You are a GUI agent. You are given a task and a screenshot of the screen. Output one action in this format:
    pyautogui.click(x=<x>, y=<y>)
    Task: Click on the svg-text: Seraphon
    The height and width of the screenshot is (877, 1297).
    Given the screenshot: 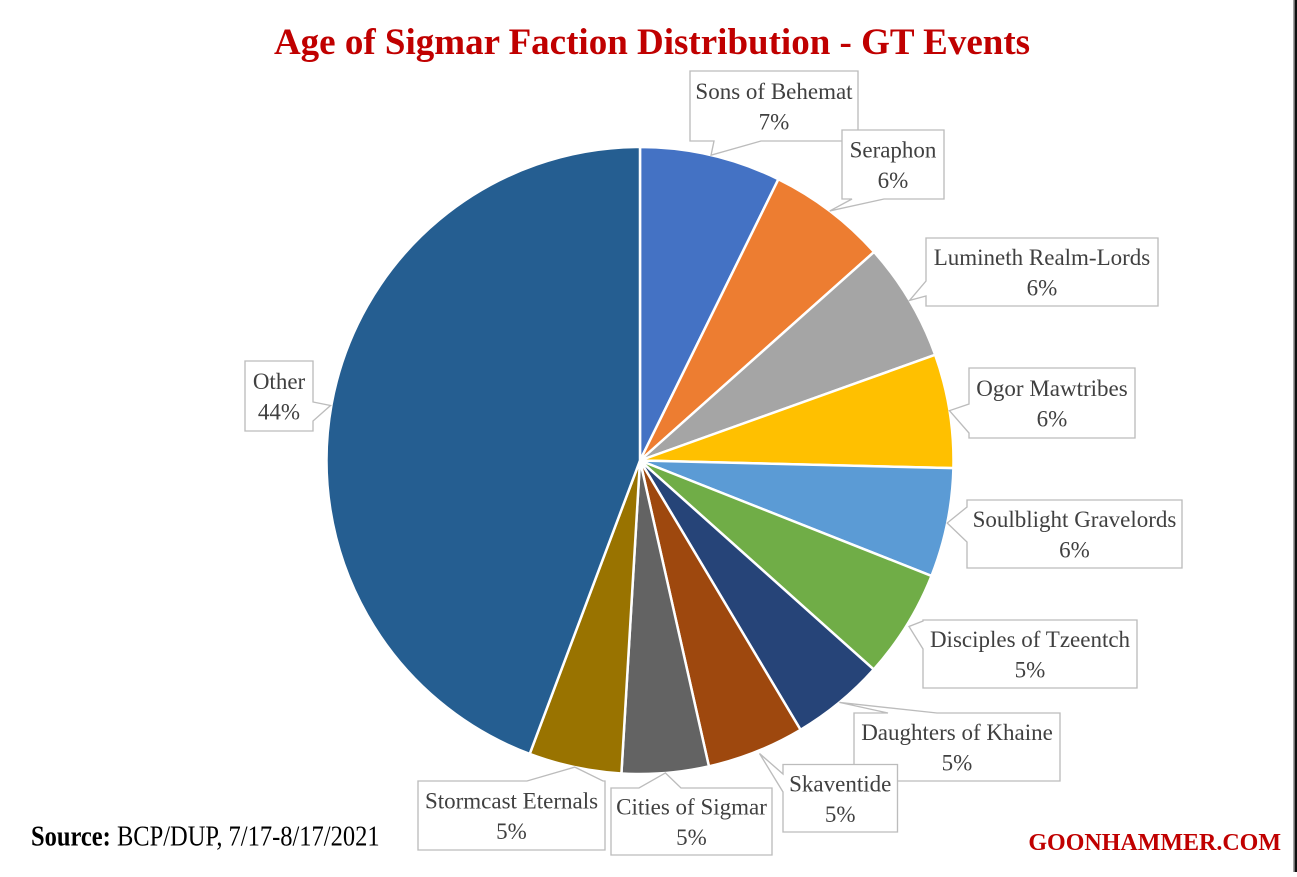 What is the action you would take?
    pyautogui.click(x=893, y=150)
    